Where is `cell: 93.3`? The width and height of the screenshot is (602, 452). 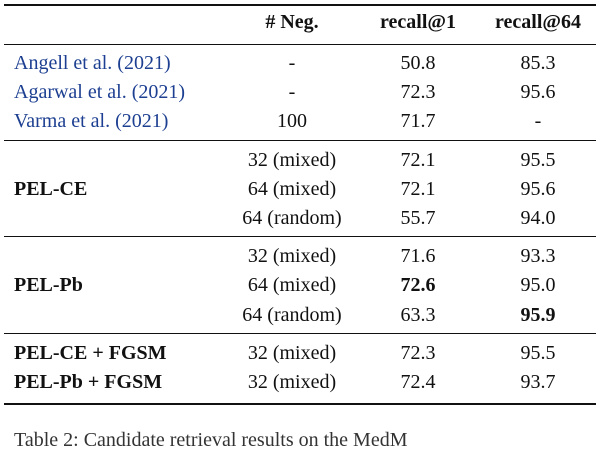 cell: 93.3 is located at coordinates (538, 256).